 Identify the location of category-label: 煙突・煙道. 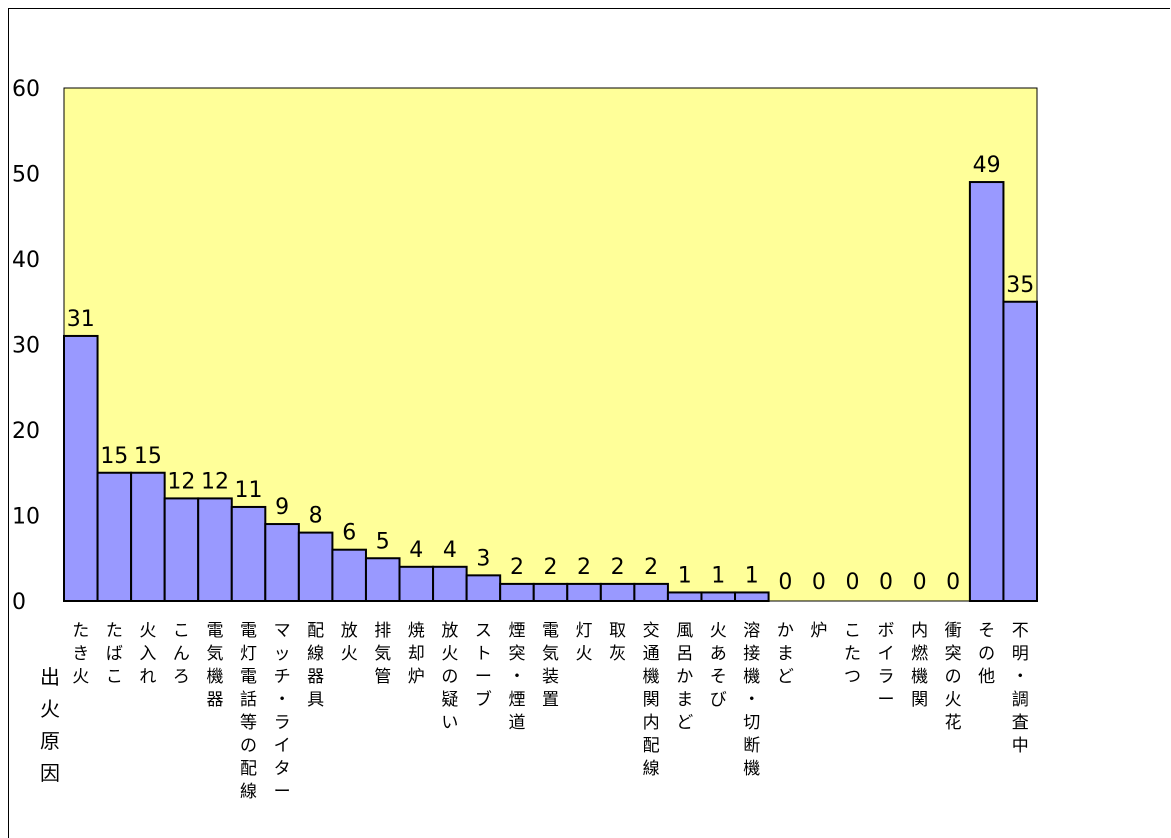
(516, 677).